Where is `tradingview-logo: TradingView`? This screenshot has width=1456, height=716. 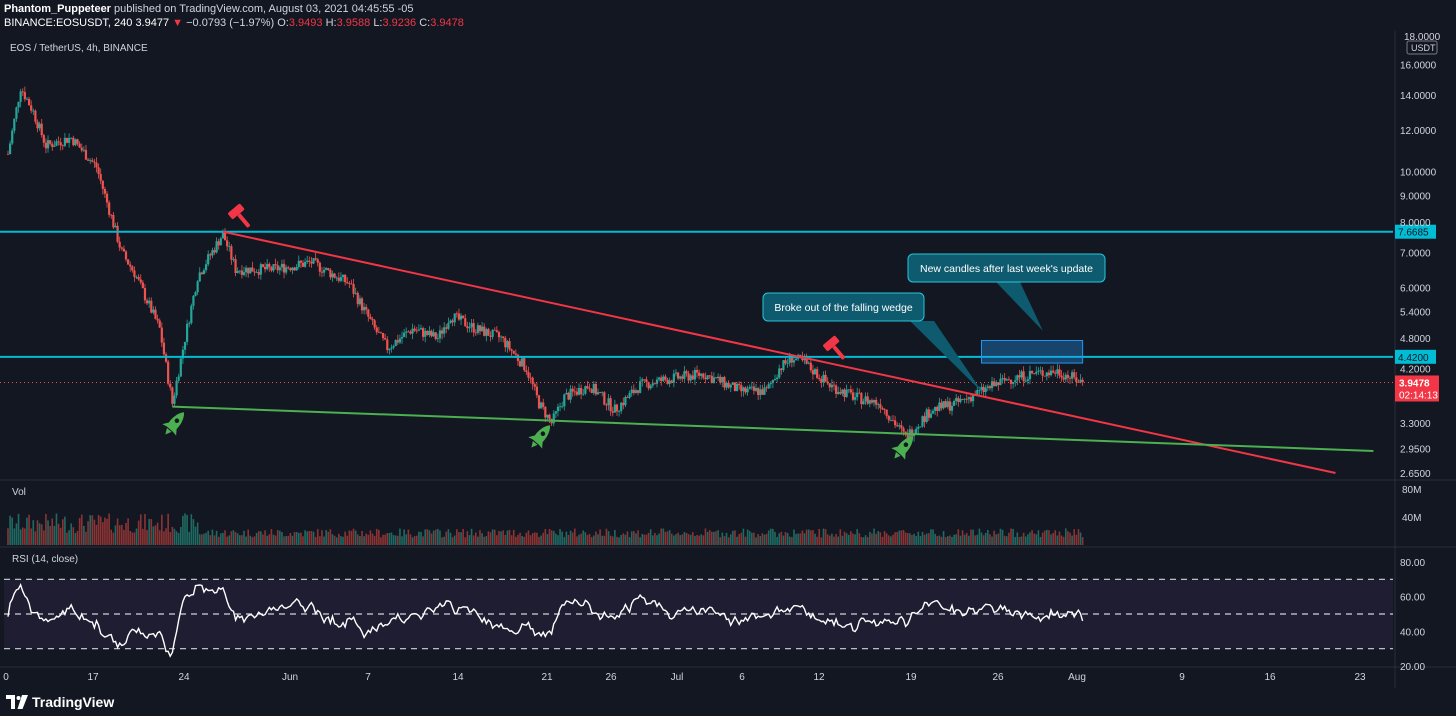 tradingview-logo: TradingView is located at coordinates (60, 702).